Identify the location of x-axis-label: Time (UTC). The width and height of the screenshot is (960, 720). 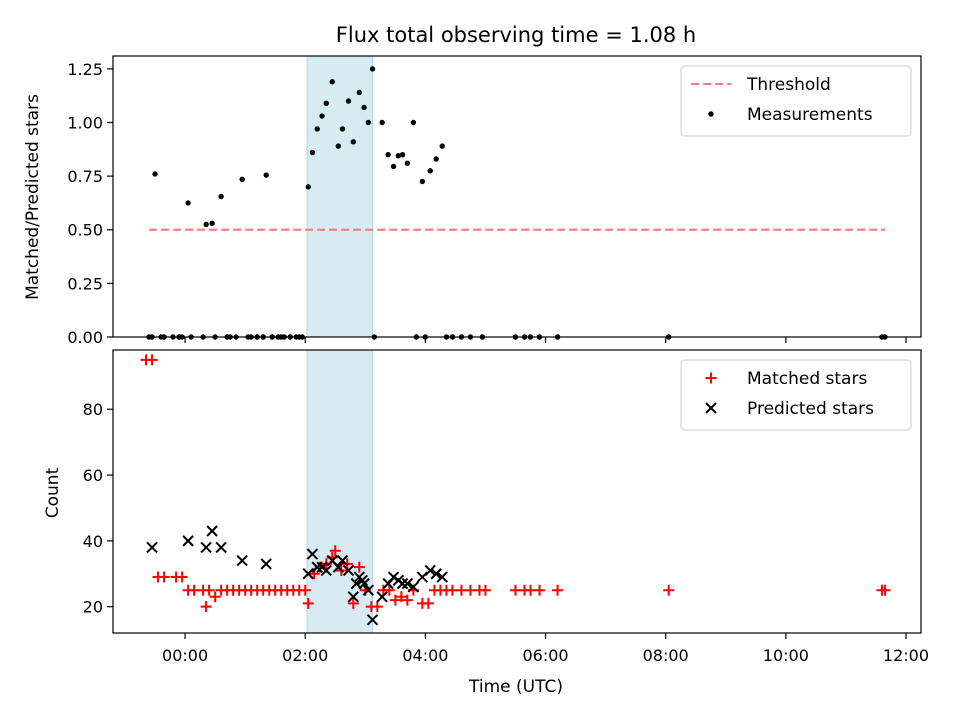
(515, 687).